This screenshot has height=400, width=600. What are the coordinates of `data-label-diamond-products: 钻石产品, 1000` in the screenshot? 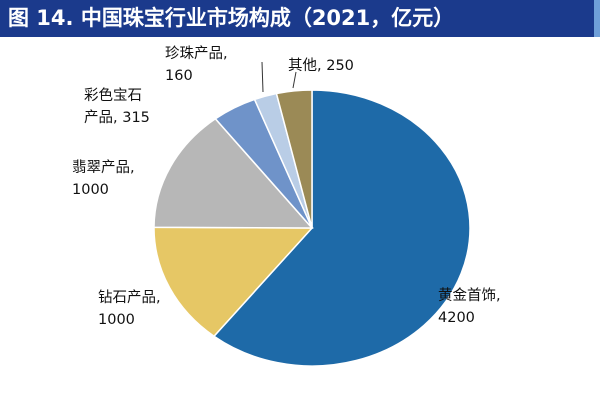 It's located at (129, 308).